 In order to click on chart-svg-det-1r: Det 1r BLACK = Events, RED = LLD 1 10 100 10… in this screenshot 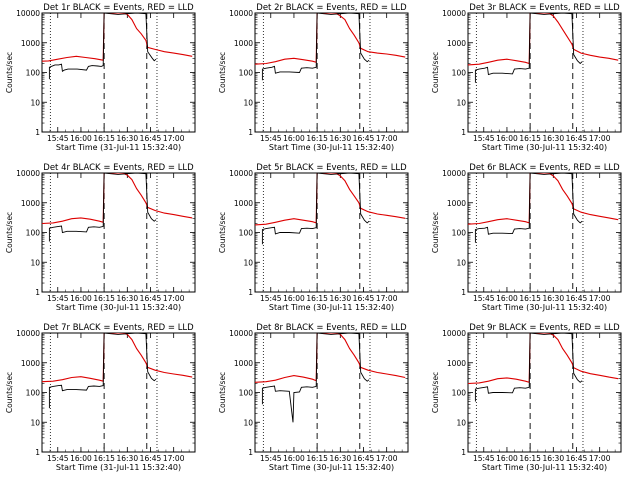, I will do `click(100, 77)`.